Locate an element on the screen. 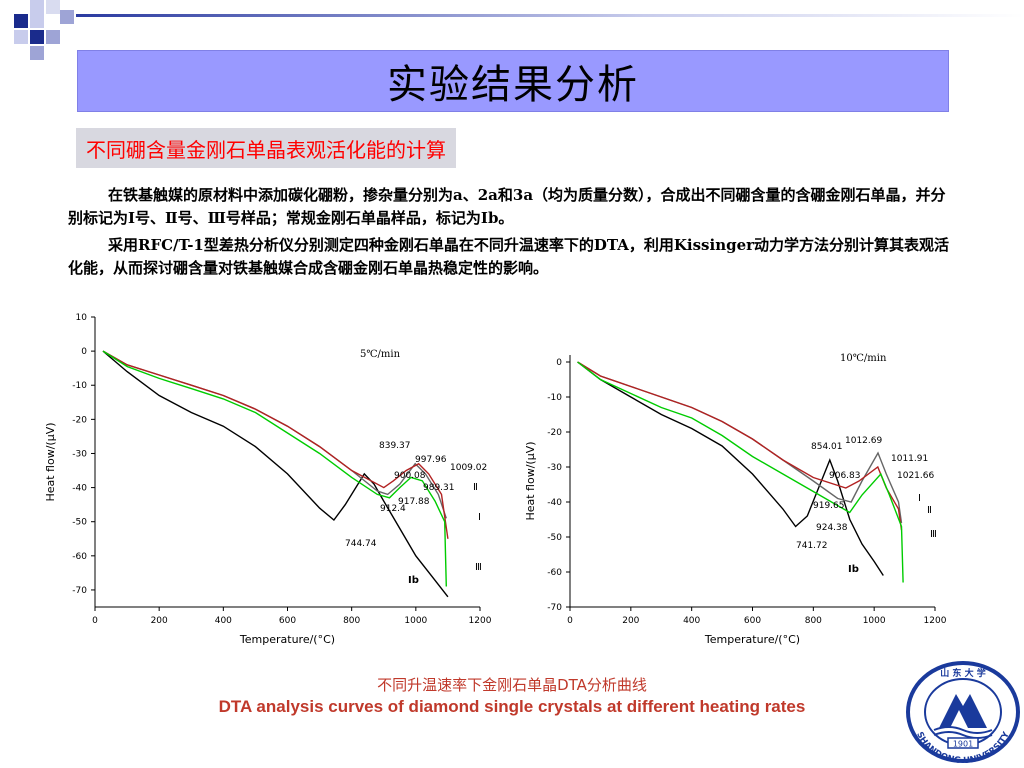  peak-label: 1021.66 is located at coordinates (915, 476).